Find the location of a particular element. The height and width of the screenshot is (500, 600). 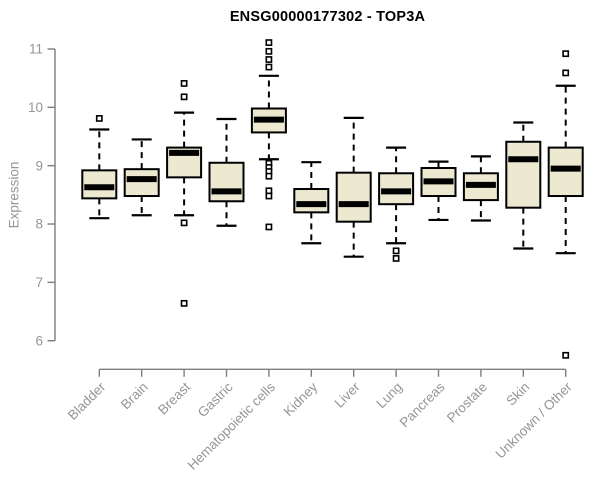

y-tick-label: 6 is located at coordinates (39, 340).